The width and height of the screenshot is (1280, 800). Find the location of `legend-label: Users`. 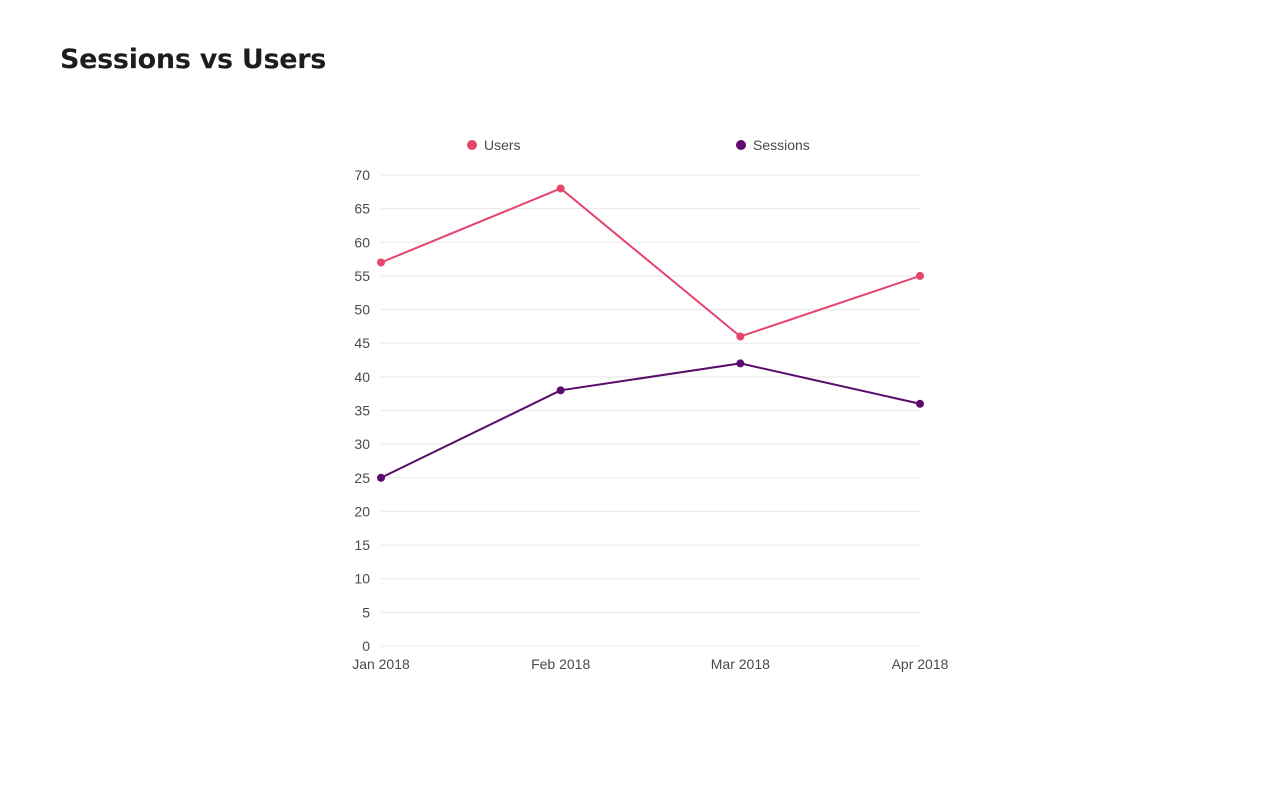

legend-label: Users is located at coordinates (502, 145).